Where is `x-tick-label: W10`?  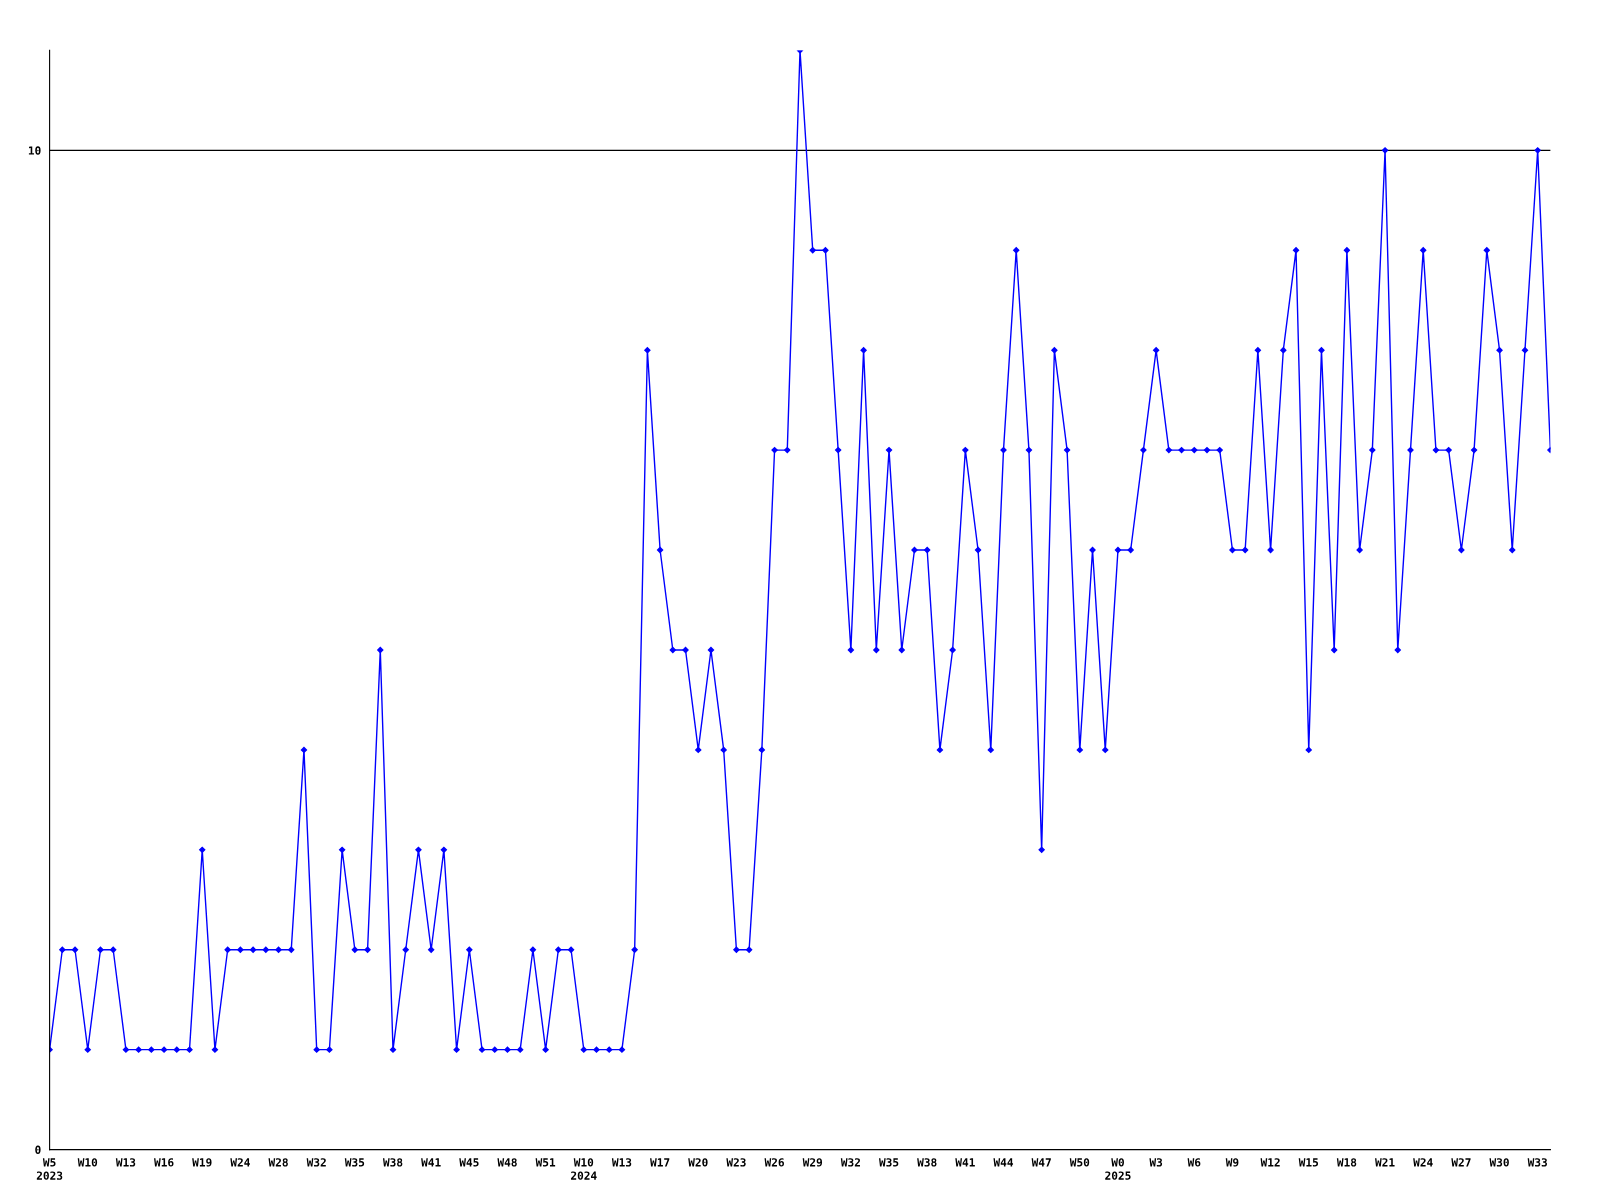
x-tick-label: W10 is located at coordinates (87, 1162).